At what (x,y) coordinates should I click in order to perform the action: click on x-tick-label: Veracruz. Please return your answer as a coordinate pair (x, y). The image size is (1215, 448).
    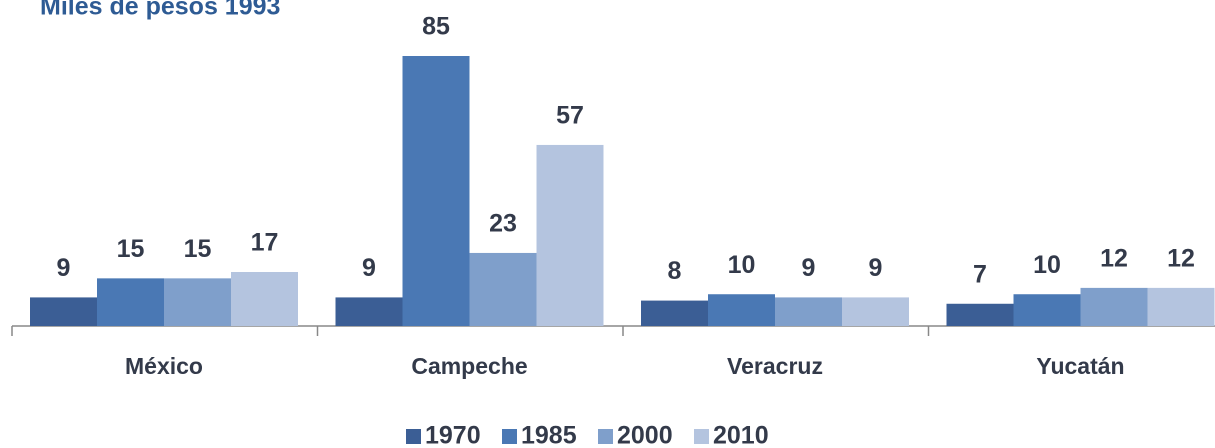
    Looking at the image, I should click on (775, 366).